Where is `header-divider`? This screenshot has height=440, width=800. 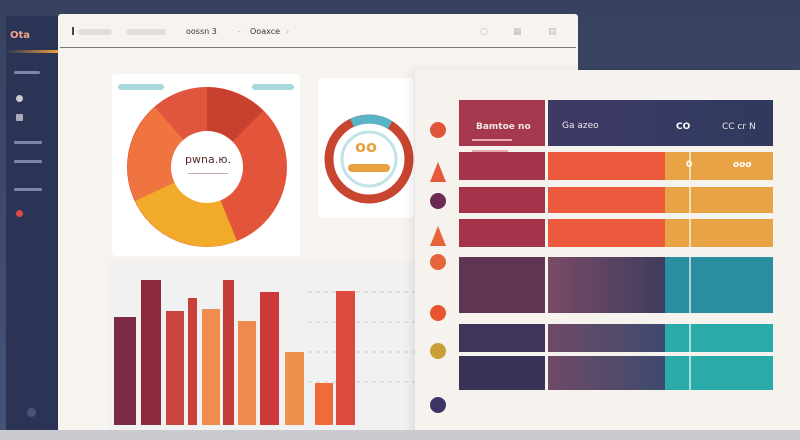
header-divider is located at coordinates (318, 47).